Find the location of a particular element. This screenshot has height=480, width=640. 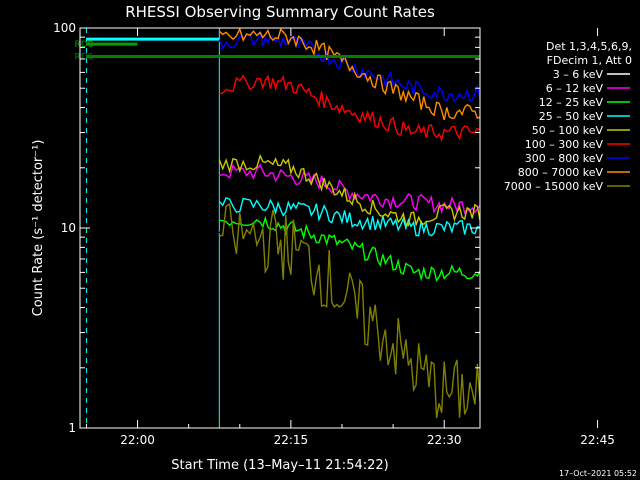

x-tick-label: 22:30 is located at coordinates (444, 440).